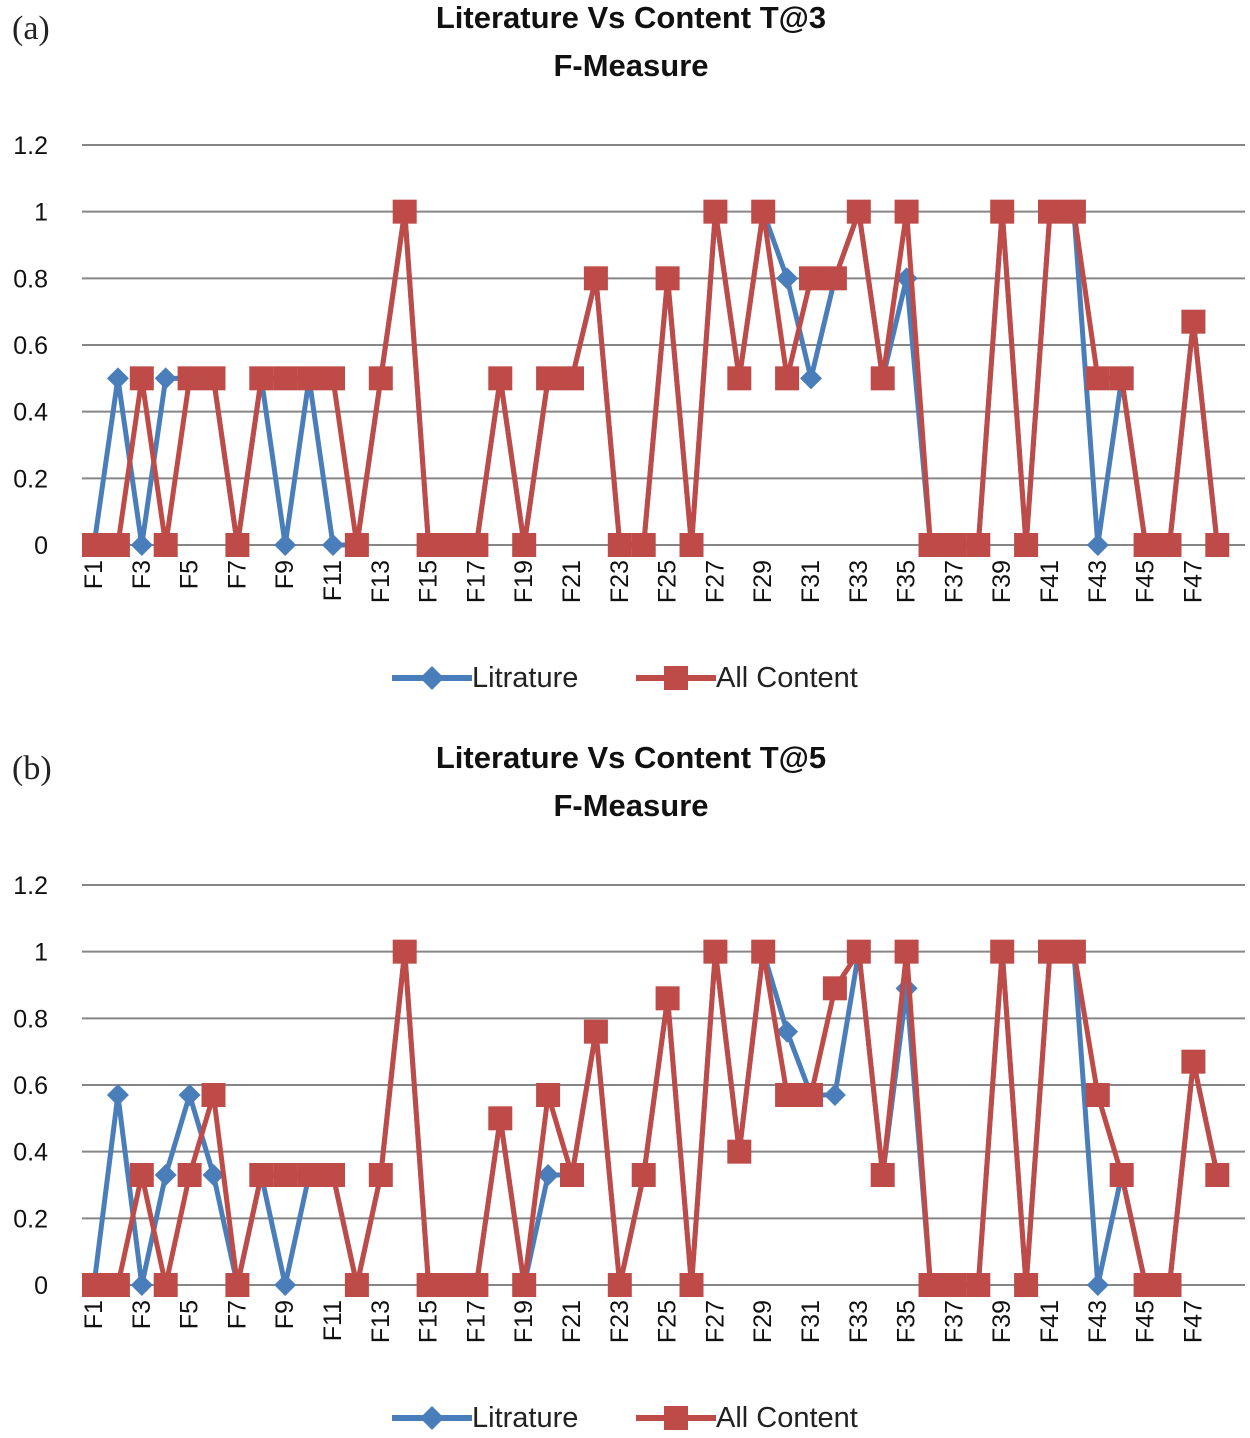  I want to click on diamond-marker-icon, so click(432, 1418).